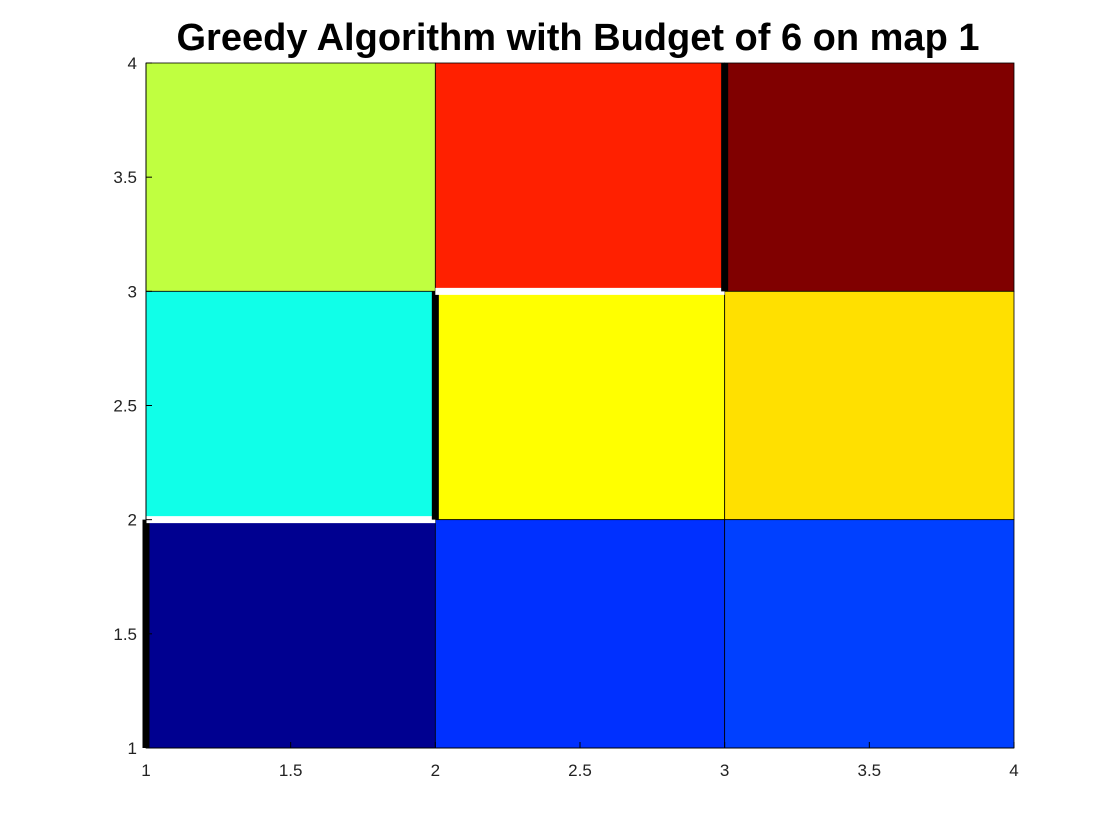 Image resolution: width=1120 pixels, height=840 pixels. Describe the element at coordinates (132, 748) in the screenshot. I see `y-tick-label: 1` at that location.